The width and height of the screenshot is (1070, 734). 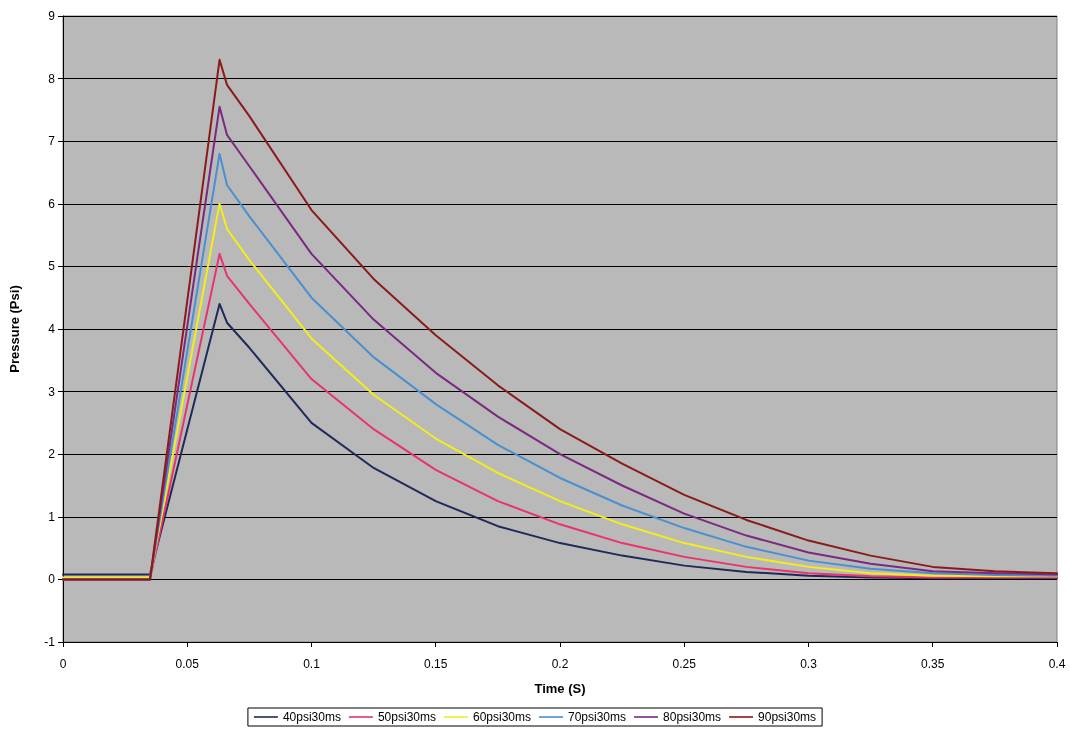 What do you see at coordinates (436, 664) in the screenshot?
I see `x-tick-label: 0.15` at bounding box center [436, 664].